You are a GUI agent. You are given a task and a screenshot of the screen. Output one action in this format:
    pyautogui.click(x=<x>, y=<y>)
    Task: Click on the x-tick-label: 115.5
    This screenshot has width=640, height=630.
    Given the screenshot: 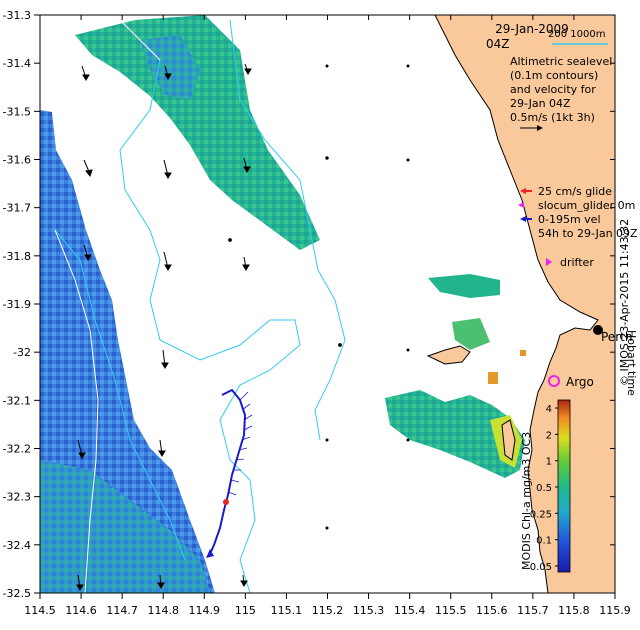 What is the action you would take?
    pyautogui.click(x=451, y=610)
    